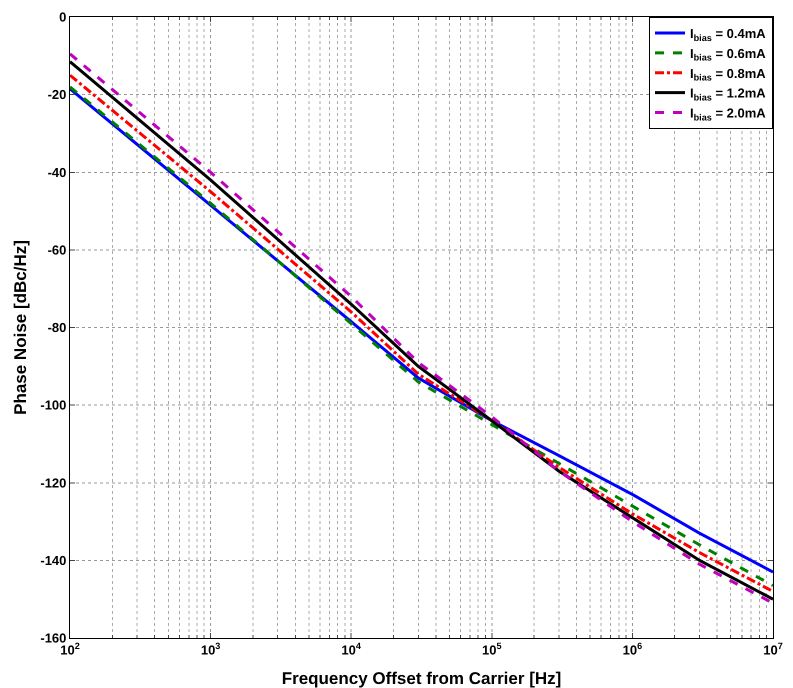 The width and height of the screenshot is (793, 688). What do you see at coordinates (728, 114) in the screenshot?
I see `legend-label: I$_{bias}$ = 2.0mA` at bounding box center [728, 114].